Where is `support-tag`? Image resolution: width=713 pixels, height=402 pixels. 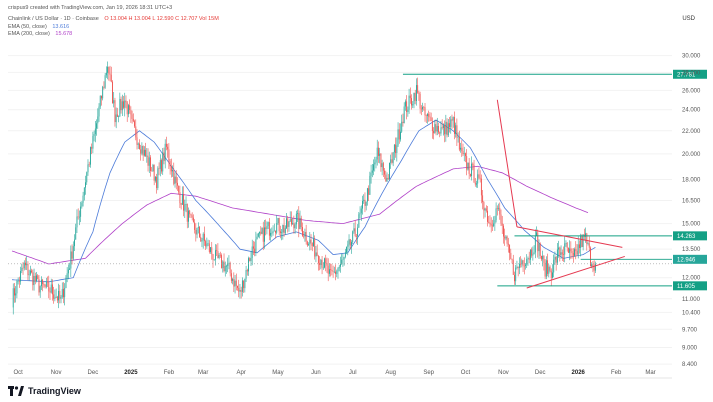 support-tag is located at coordinates (690, 286).